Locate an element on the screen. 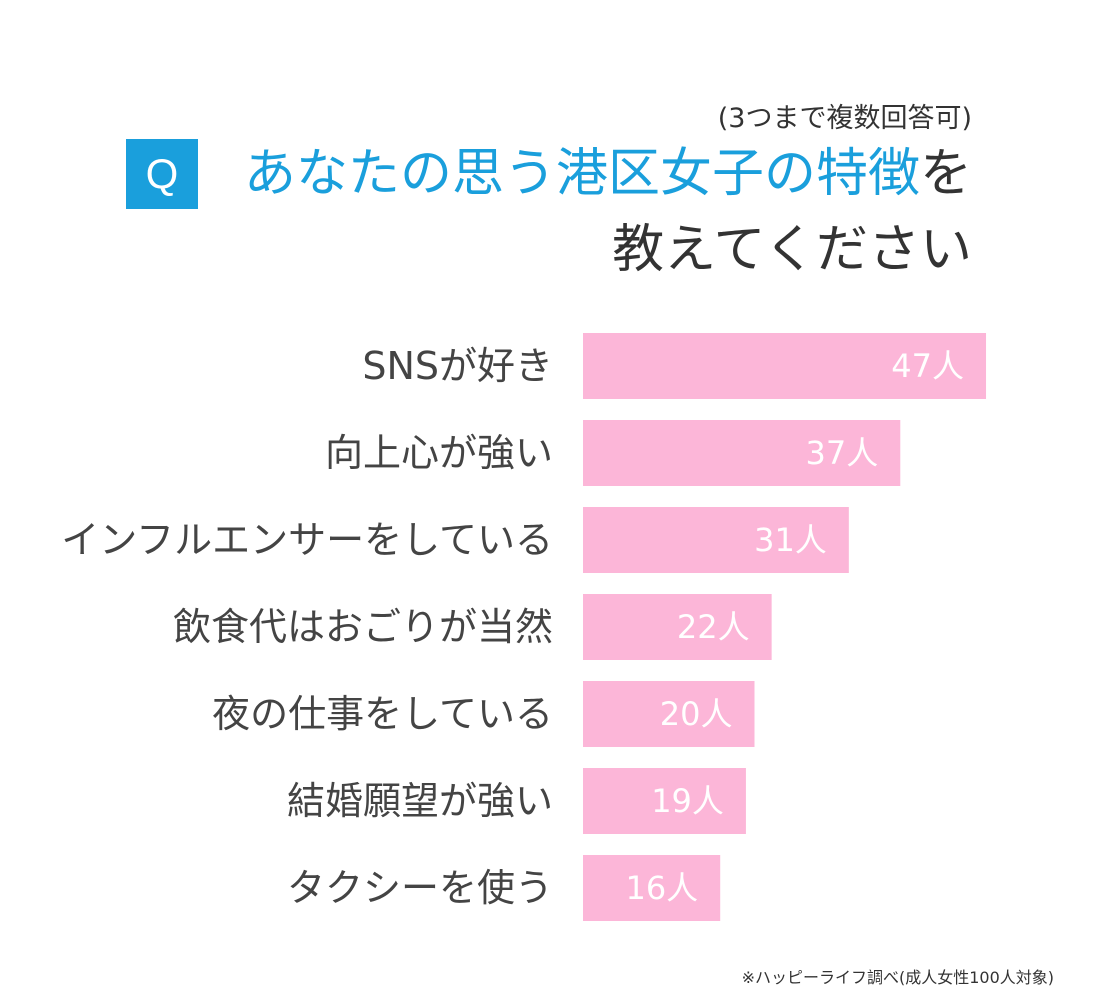 The image size is (1100, 1006). chart-title-line-1: あなたの思う港区女子の特徴を is located at coordinates (608, 174).